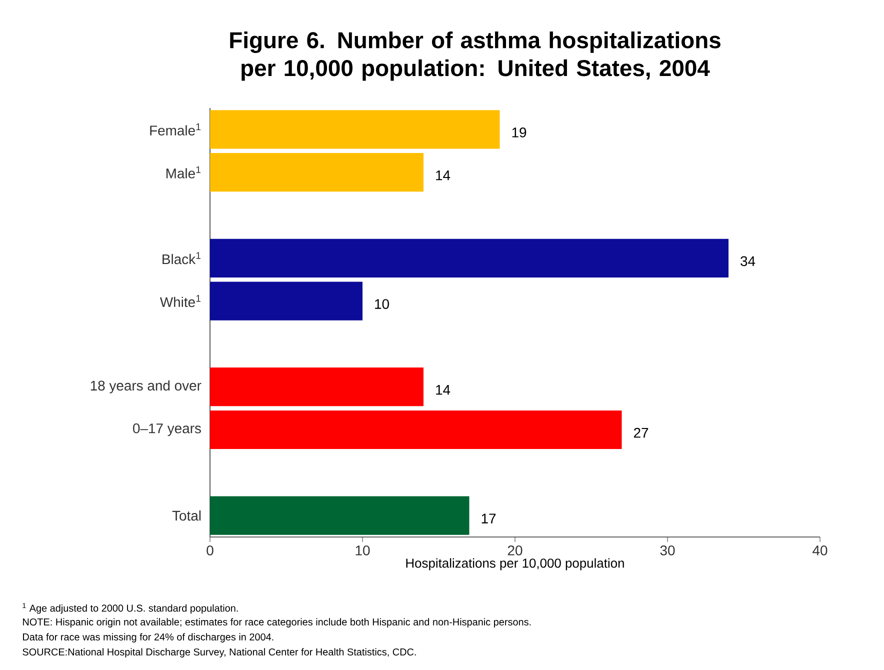  I want to click on data-label: 10, so click(382, 304).